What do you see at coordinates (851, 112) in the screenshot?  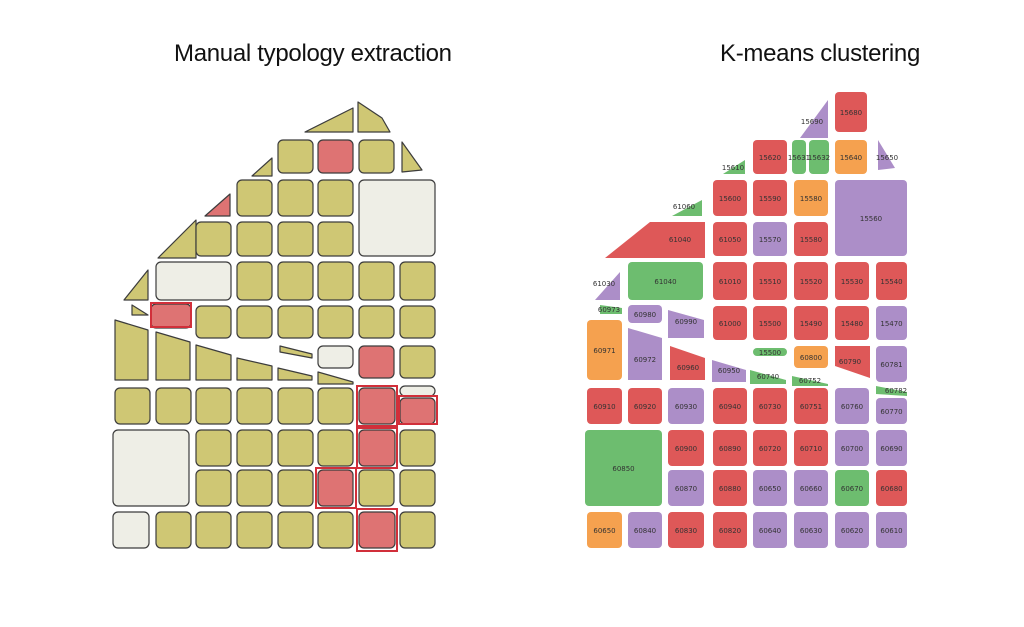 I see `cluster-block: 15680` at bounding box center [851, 112].